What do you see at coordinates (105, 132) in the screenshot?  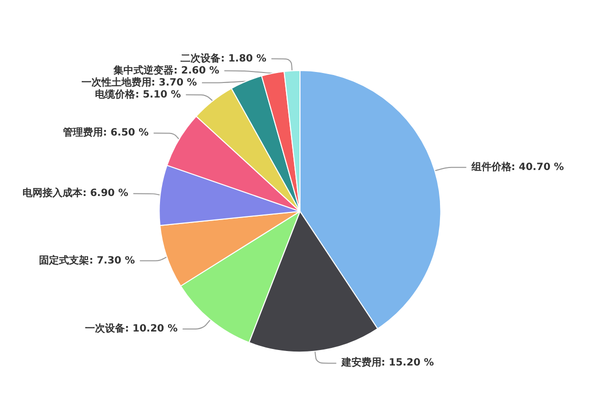 I see `slice-label: 管理费用: 6.50 %` at bounding box center [105, 132].